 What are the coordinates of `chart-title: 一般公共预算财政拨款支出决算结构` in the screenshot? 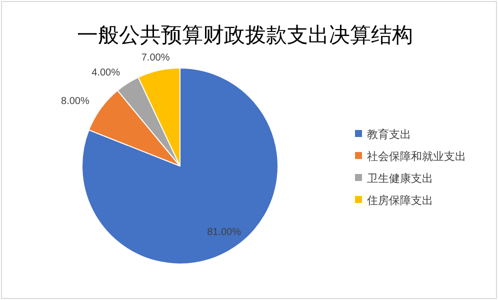 It's located at (245, 35).